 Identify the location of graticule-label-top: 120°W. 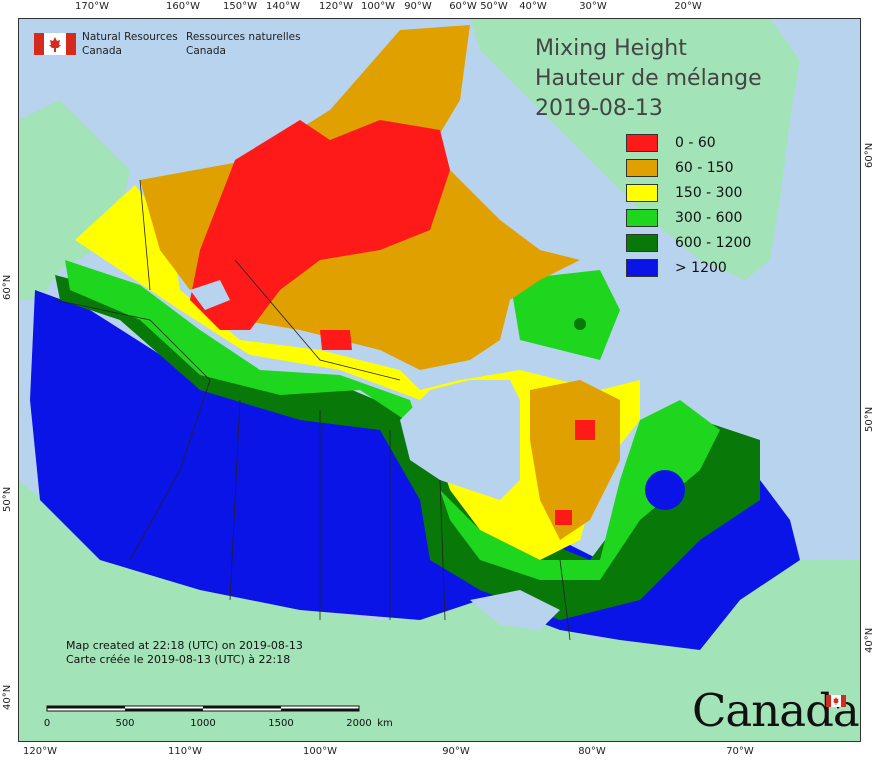
(336, 6).